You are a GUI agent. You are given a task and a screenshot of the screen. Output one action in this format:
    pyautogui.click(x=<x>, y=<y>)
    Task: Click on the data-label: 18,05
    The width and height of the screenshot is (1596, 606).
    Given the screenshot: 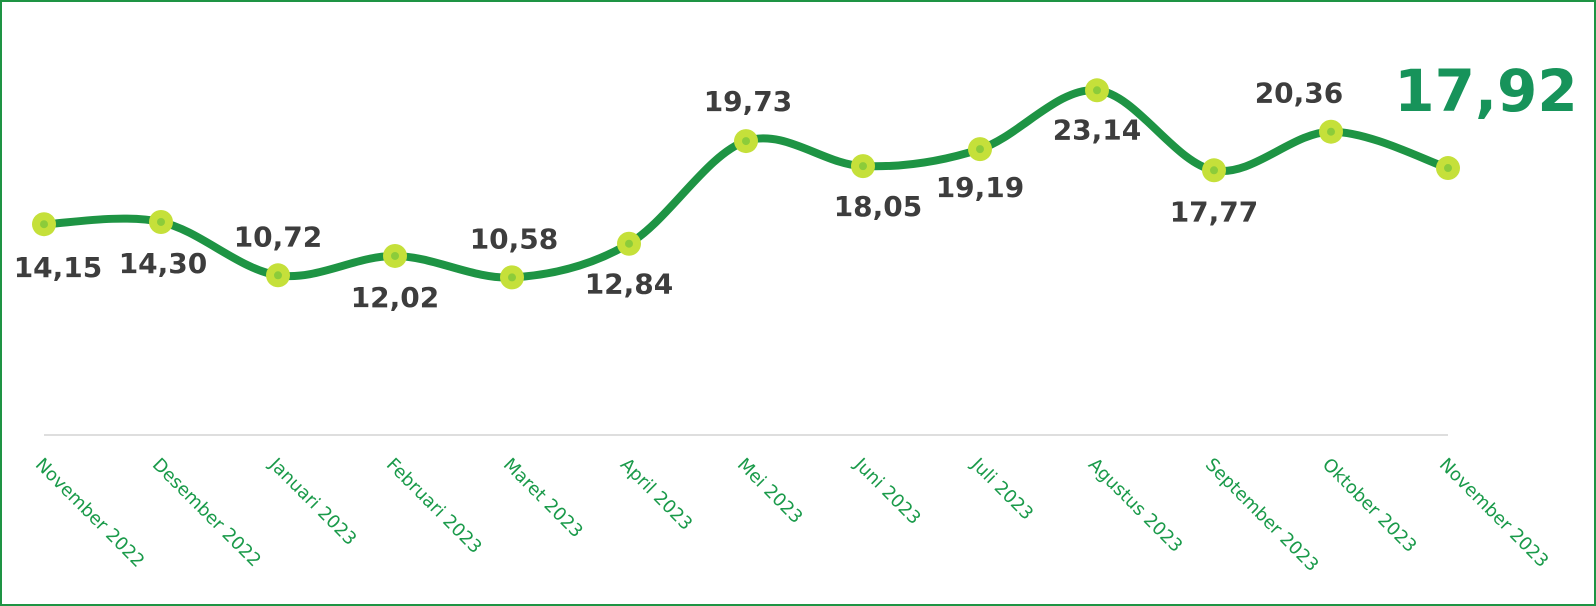 What is the action you would take?
    pyautogui.click(x=878, y=206)
    